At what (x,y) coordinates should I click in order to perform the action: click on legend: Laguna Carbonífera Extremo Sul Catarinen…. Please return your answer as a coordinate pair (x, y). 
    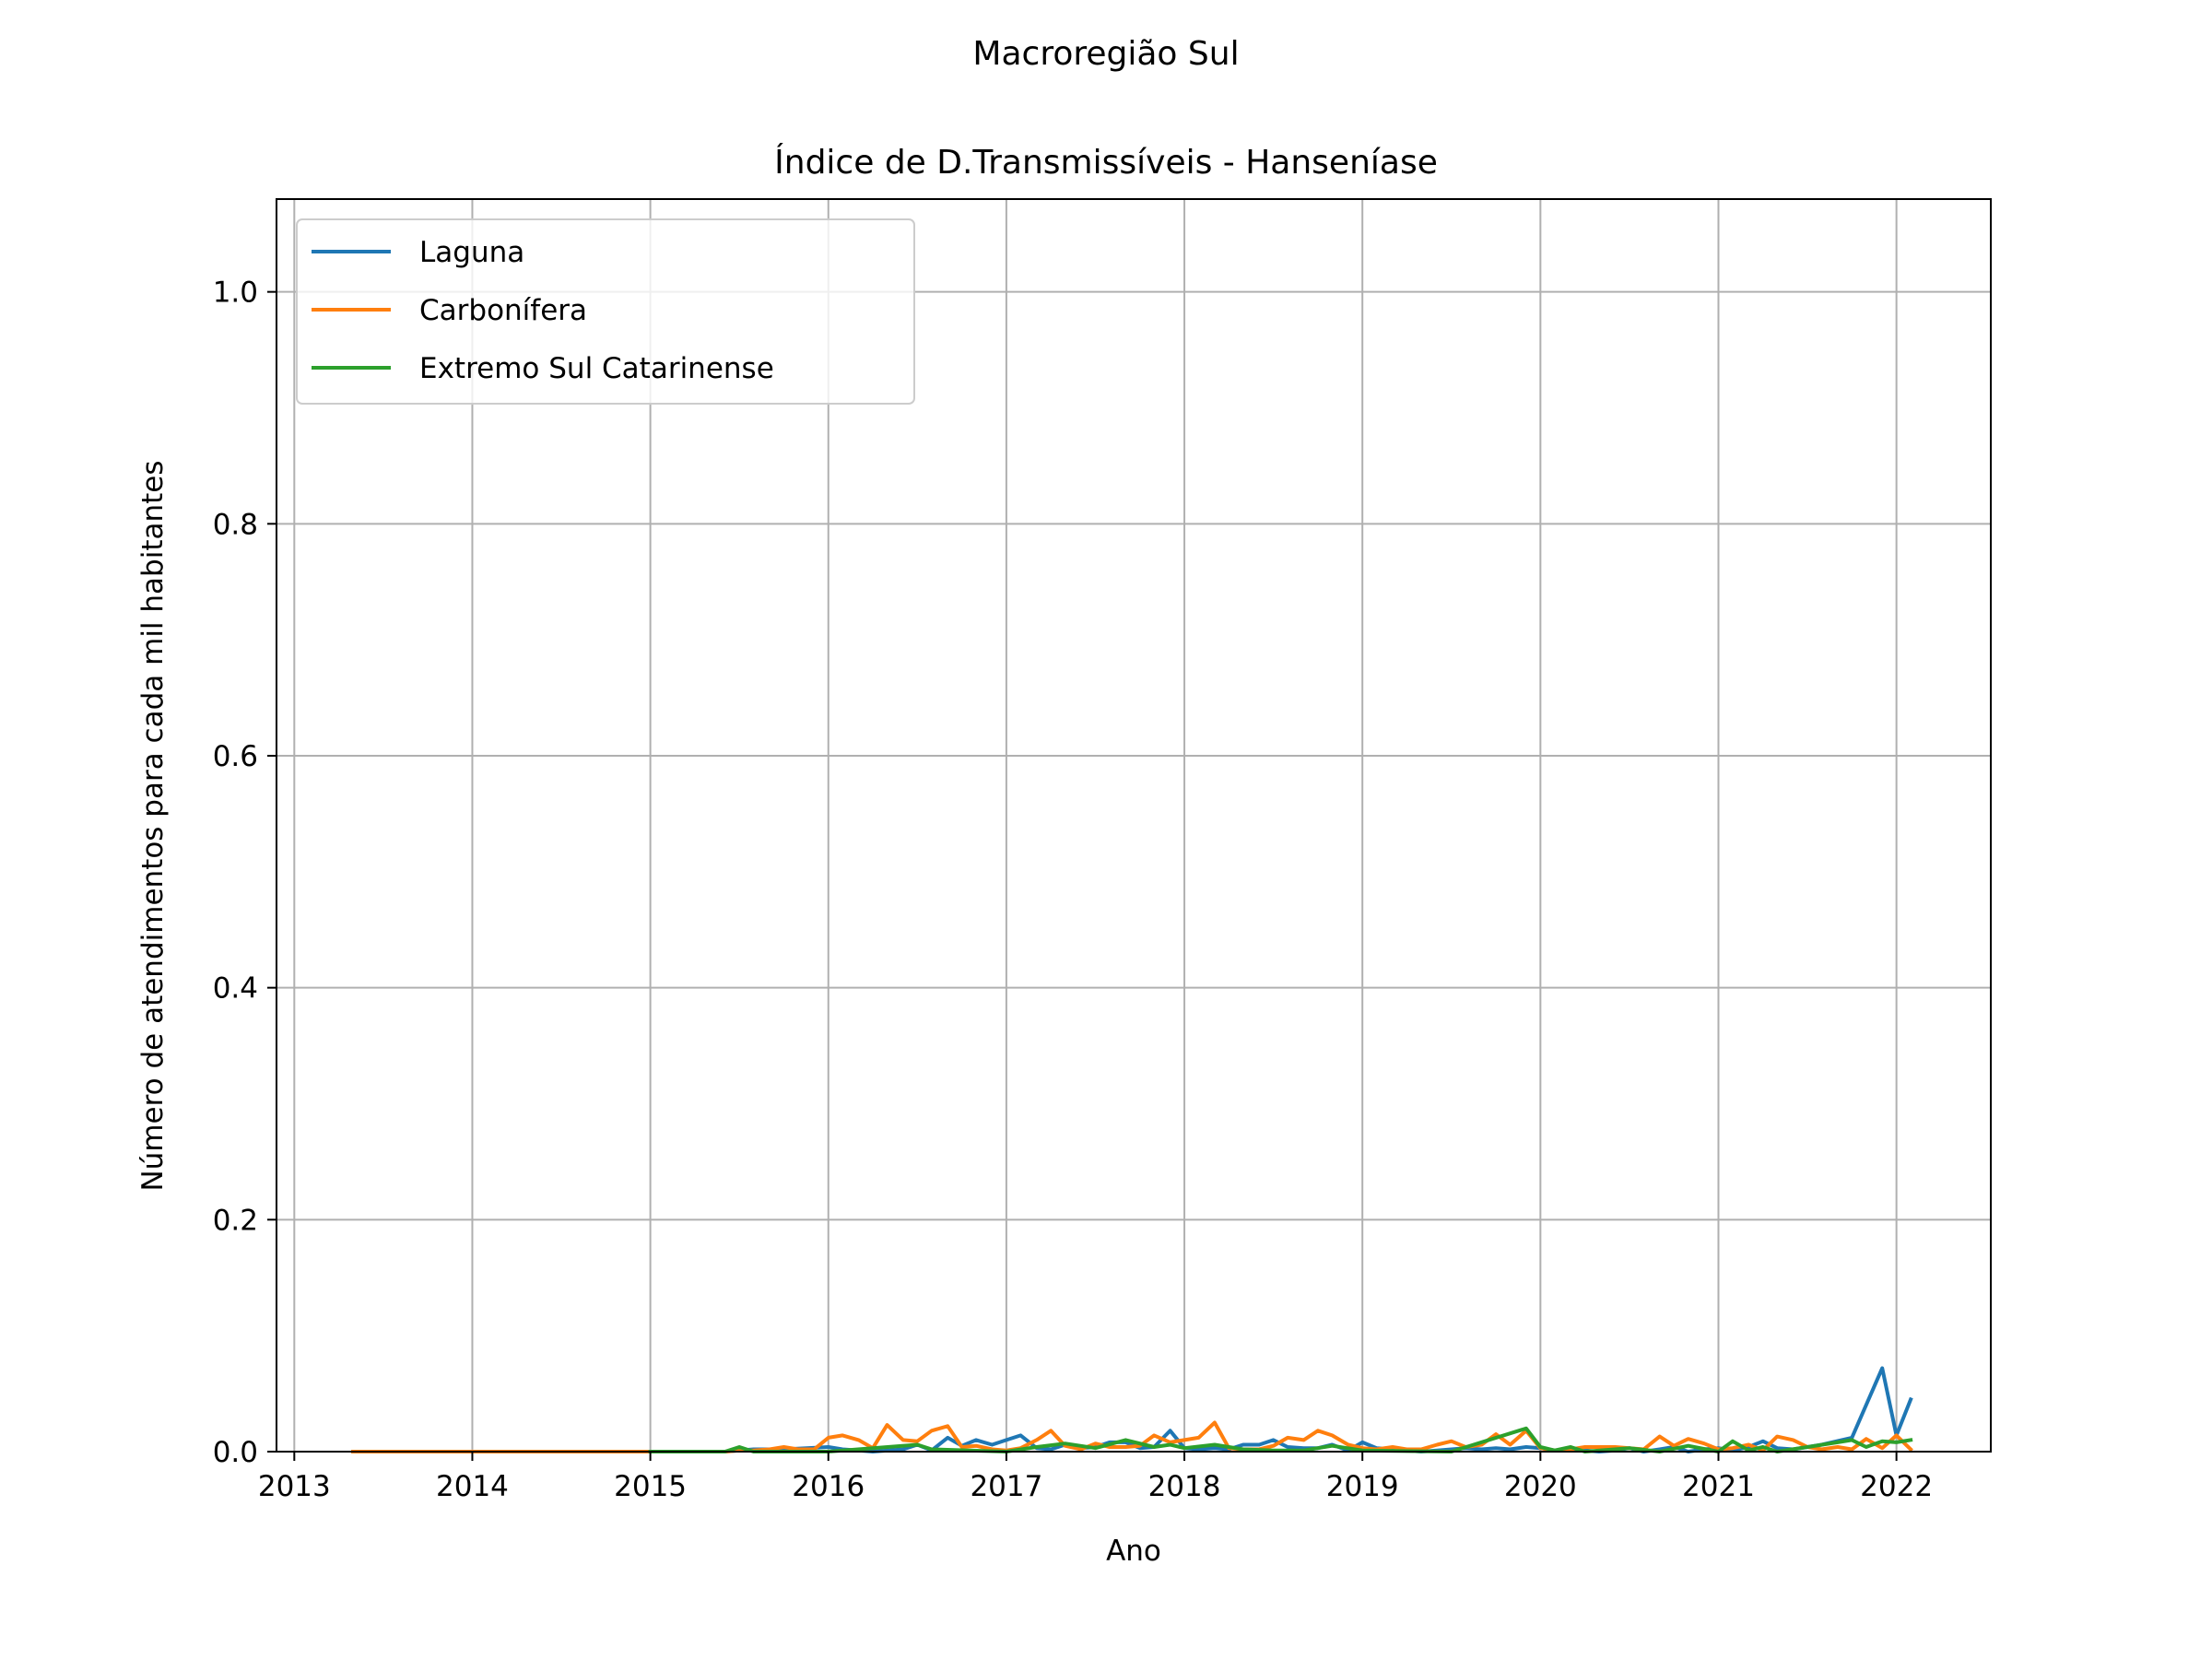
    Looking at the image, I should click on (605, 311).